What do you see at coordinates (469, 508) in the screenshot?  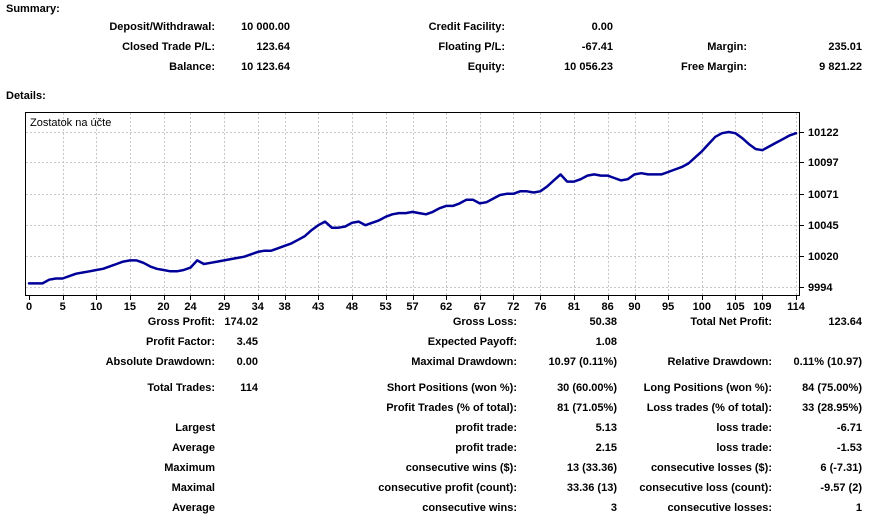 I see `stat-label: consecutive wins:` at bounding box center [469, 508].